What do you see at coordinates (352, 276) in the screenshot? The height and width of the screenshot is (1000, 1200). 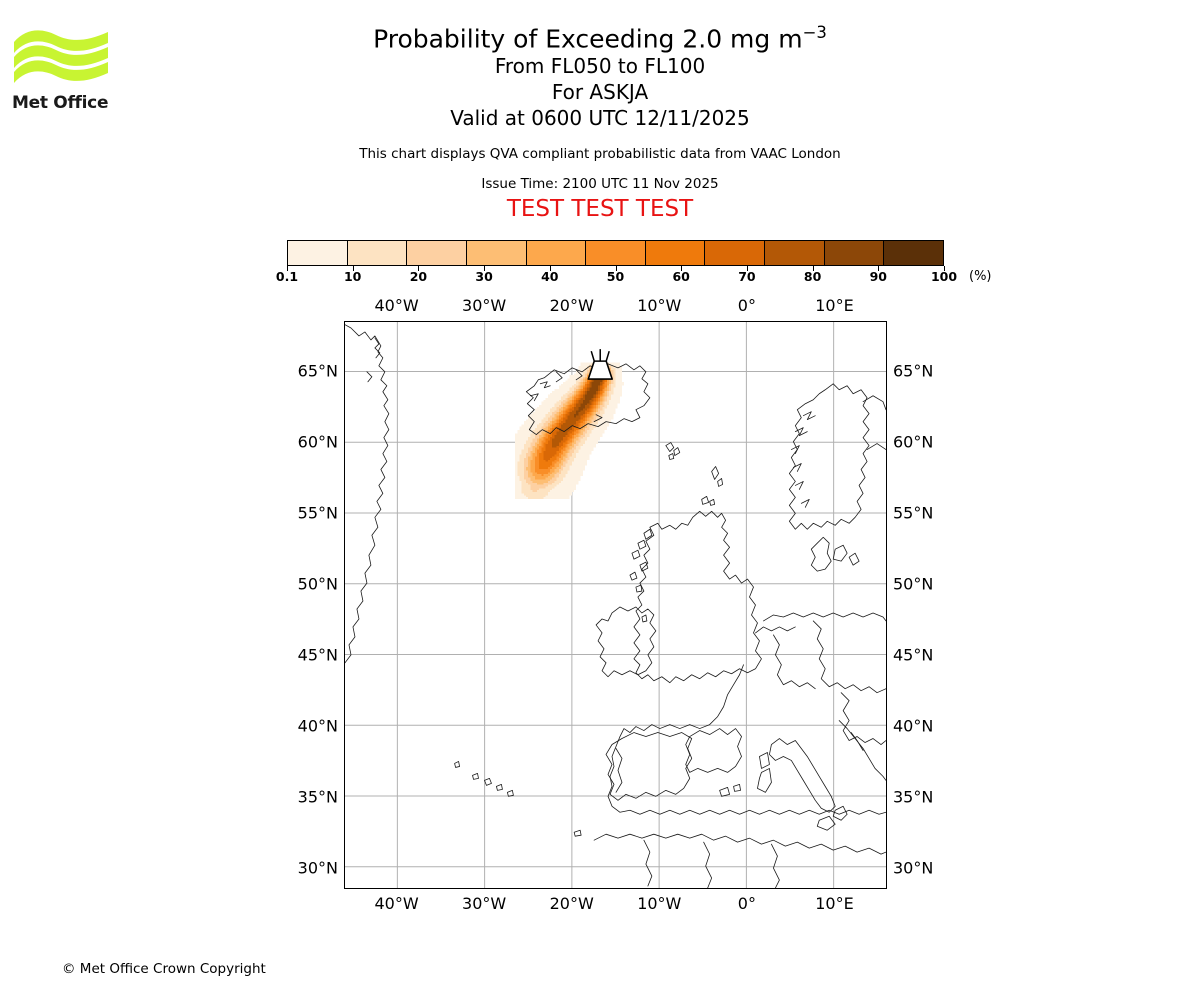 I see `colorbar-tick-label: 10` at bounding box center [352, 276].